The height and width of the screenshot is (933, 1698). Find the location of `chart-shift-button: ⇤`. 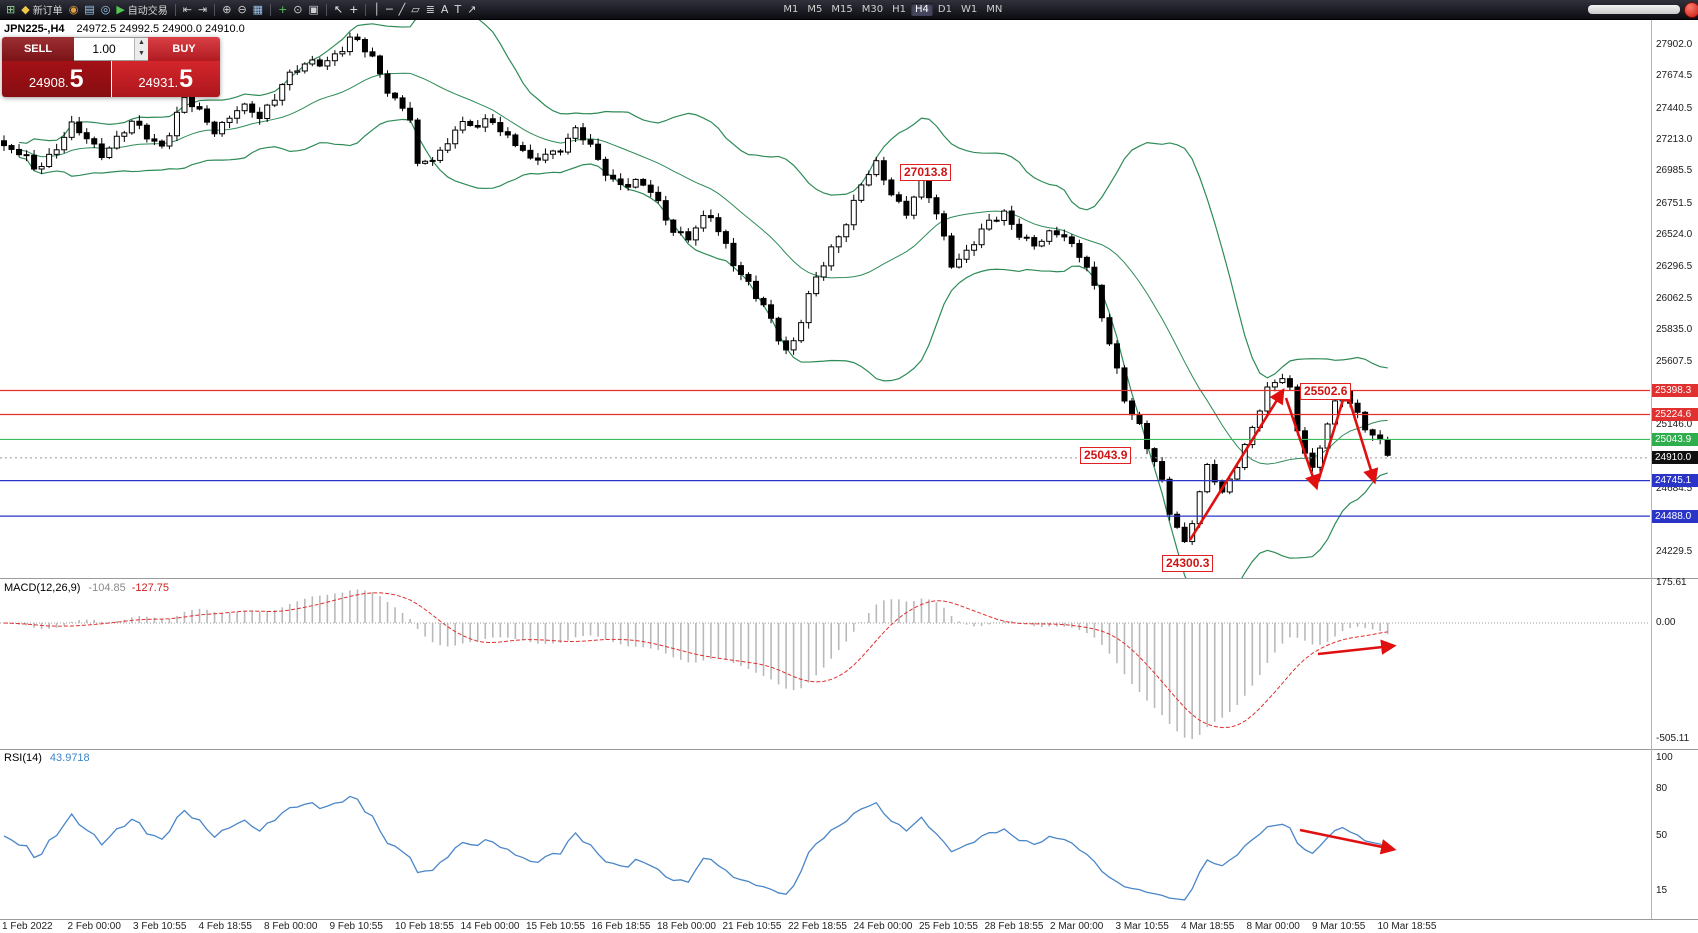

chart-shift-button: ⇤ is located at coordinates (187, 10).